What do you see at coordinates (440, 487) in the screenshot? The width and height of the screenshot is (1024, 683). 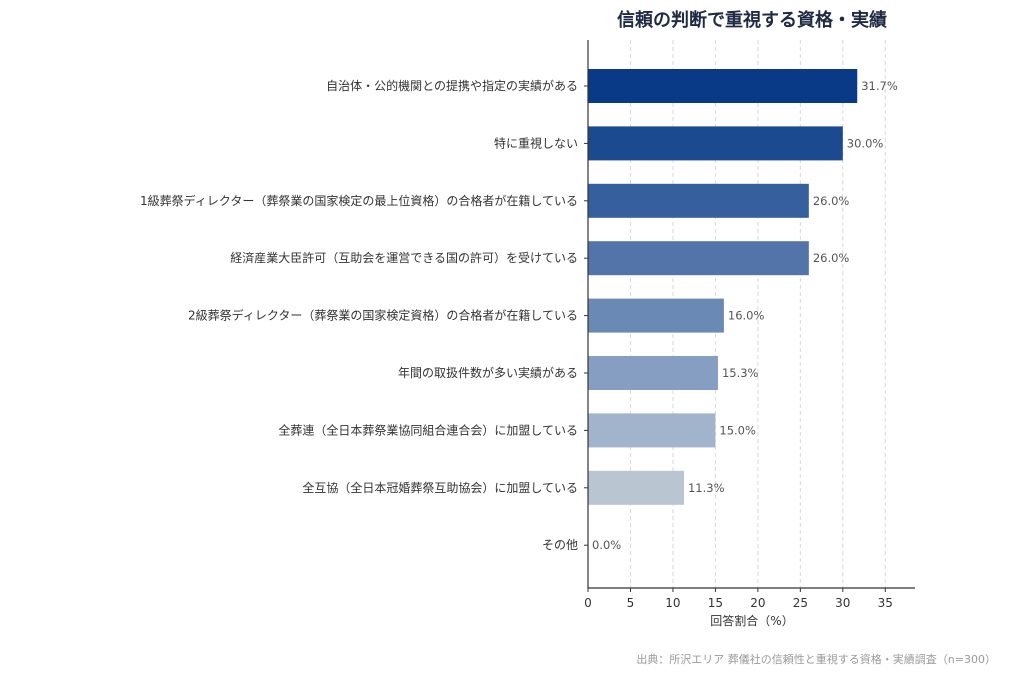 I see `category-label: 全互協（全日本冠婚葬祭互助協会）に加盟している` at bounding box center [440, 487].